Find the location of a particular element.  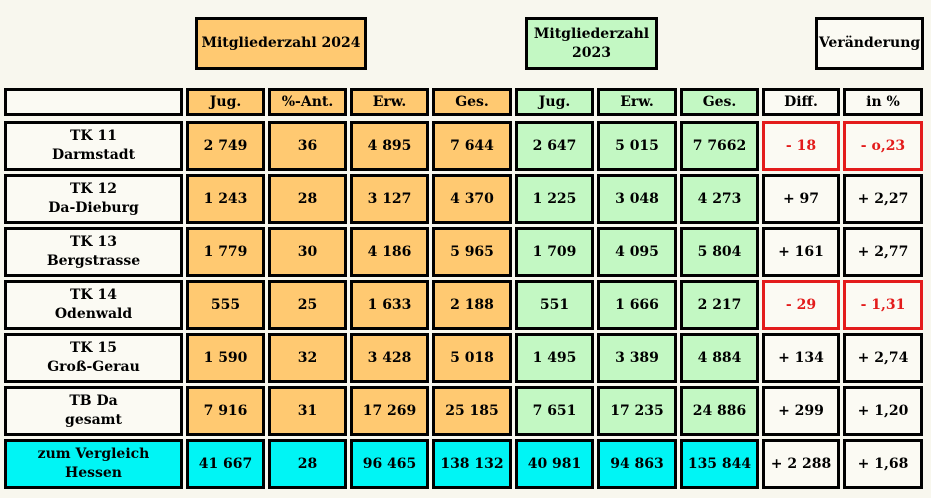

cell-ges-2023: 24 886 is located at coordinates (719, 411).